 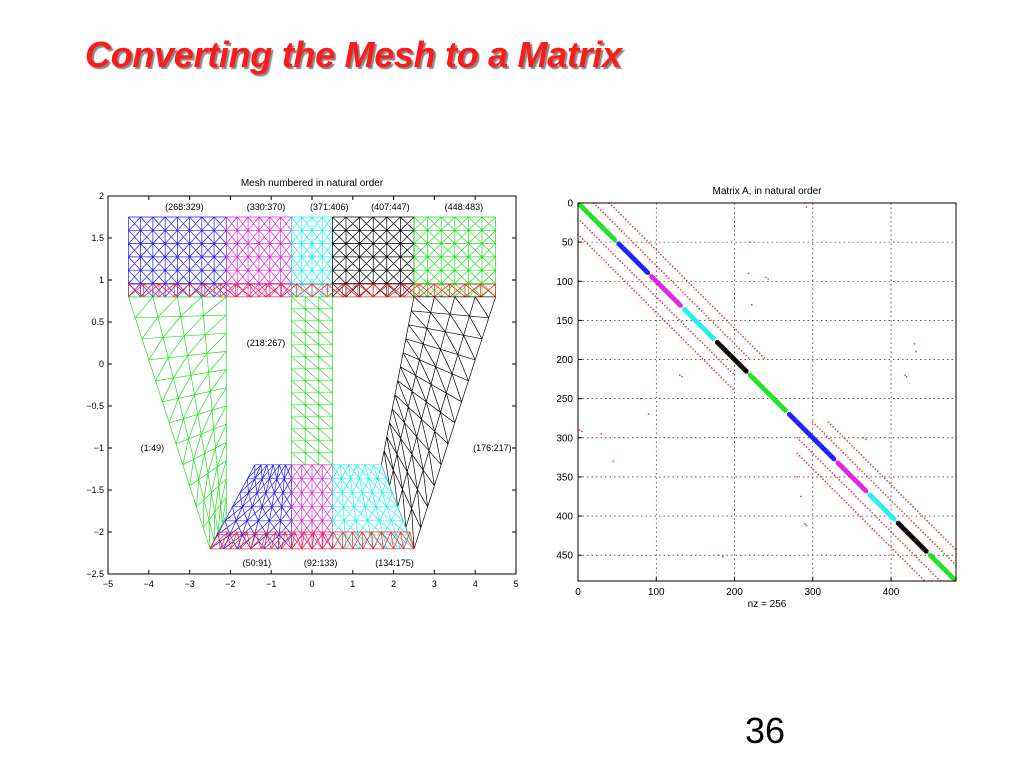 What do you see at coordinates (734, 592) in the screenshot?
I see `spy-xtick-label: 200` at bounding box center [734, 592].